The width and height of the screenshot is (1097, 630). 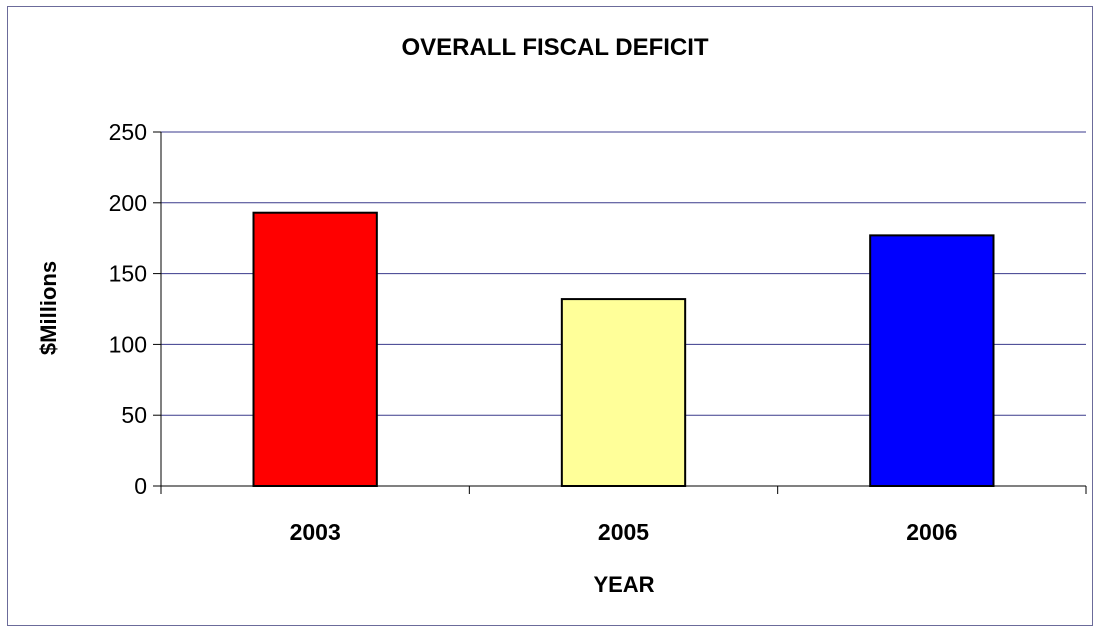 I want to click on chart-title: OVERALL FISCAL DEFICIT, so click(x=554, y=47).